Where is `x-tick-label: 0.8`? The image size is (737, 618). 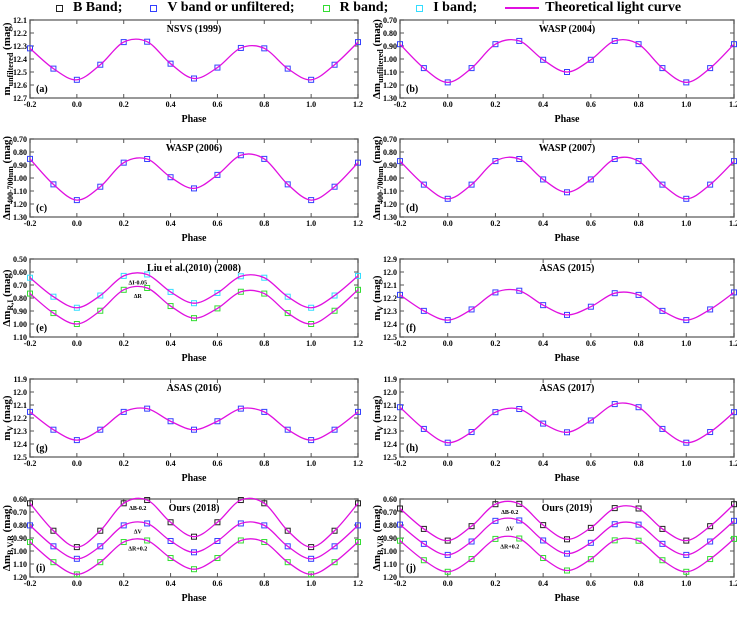 x-tick-label: 0.8 is located at coordinates (264, 104).